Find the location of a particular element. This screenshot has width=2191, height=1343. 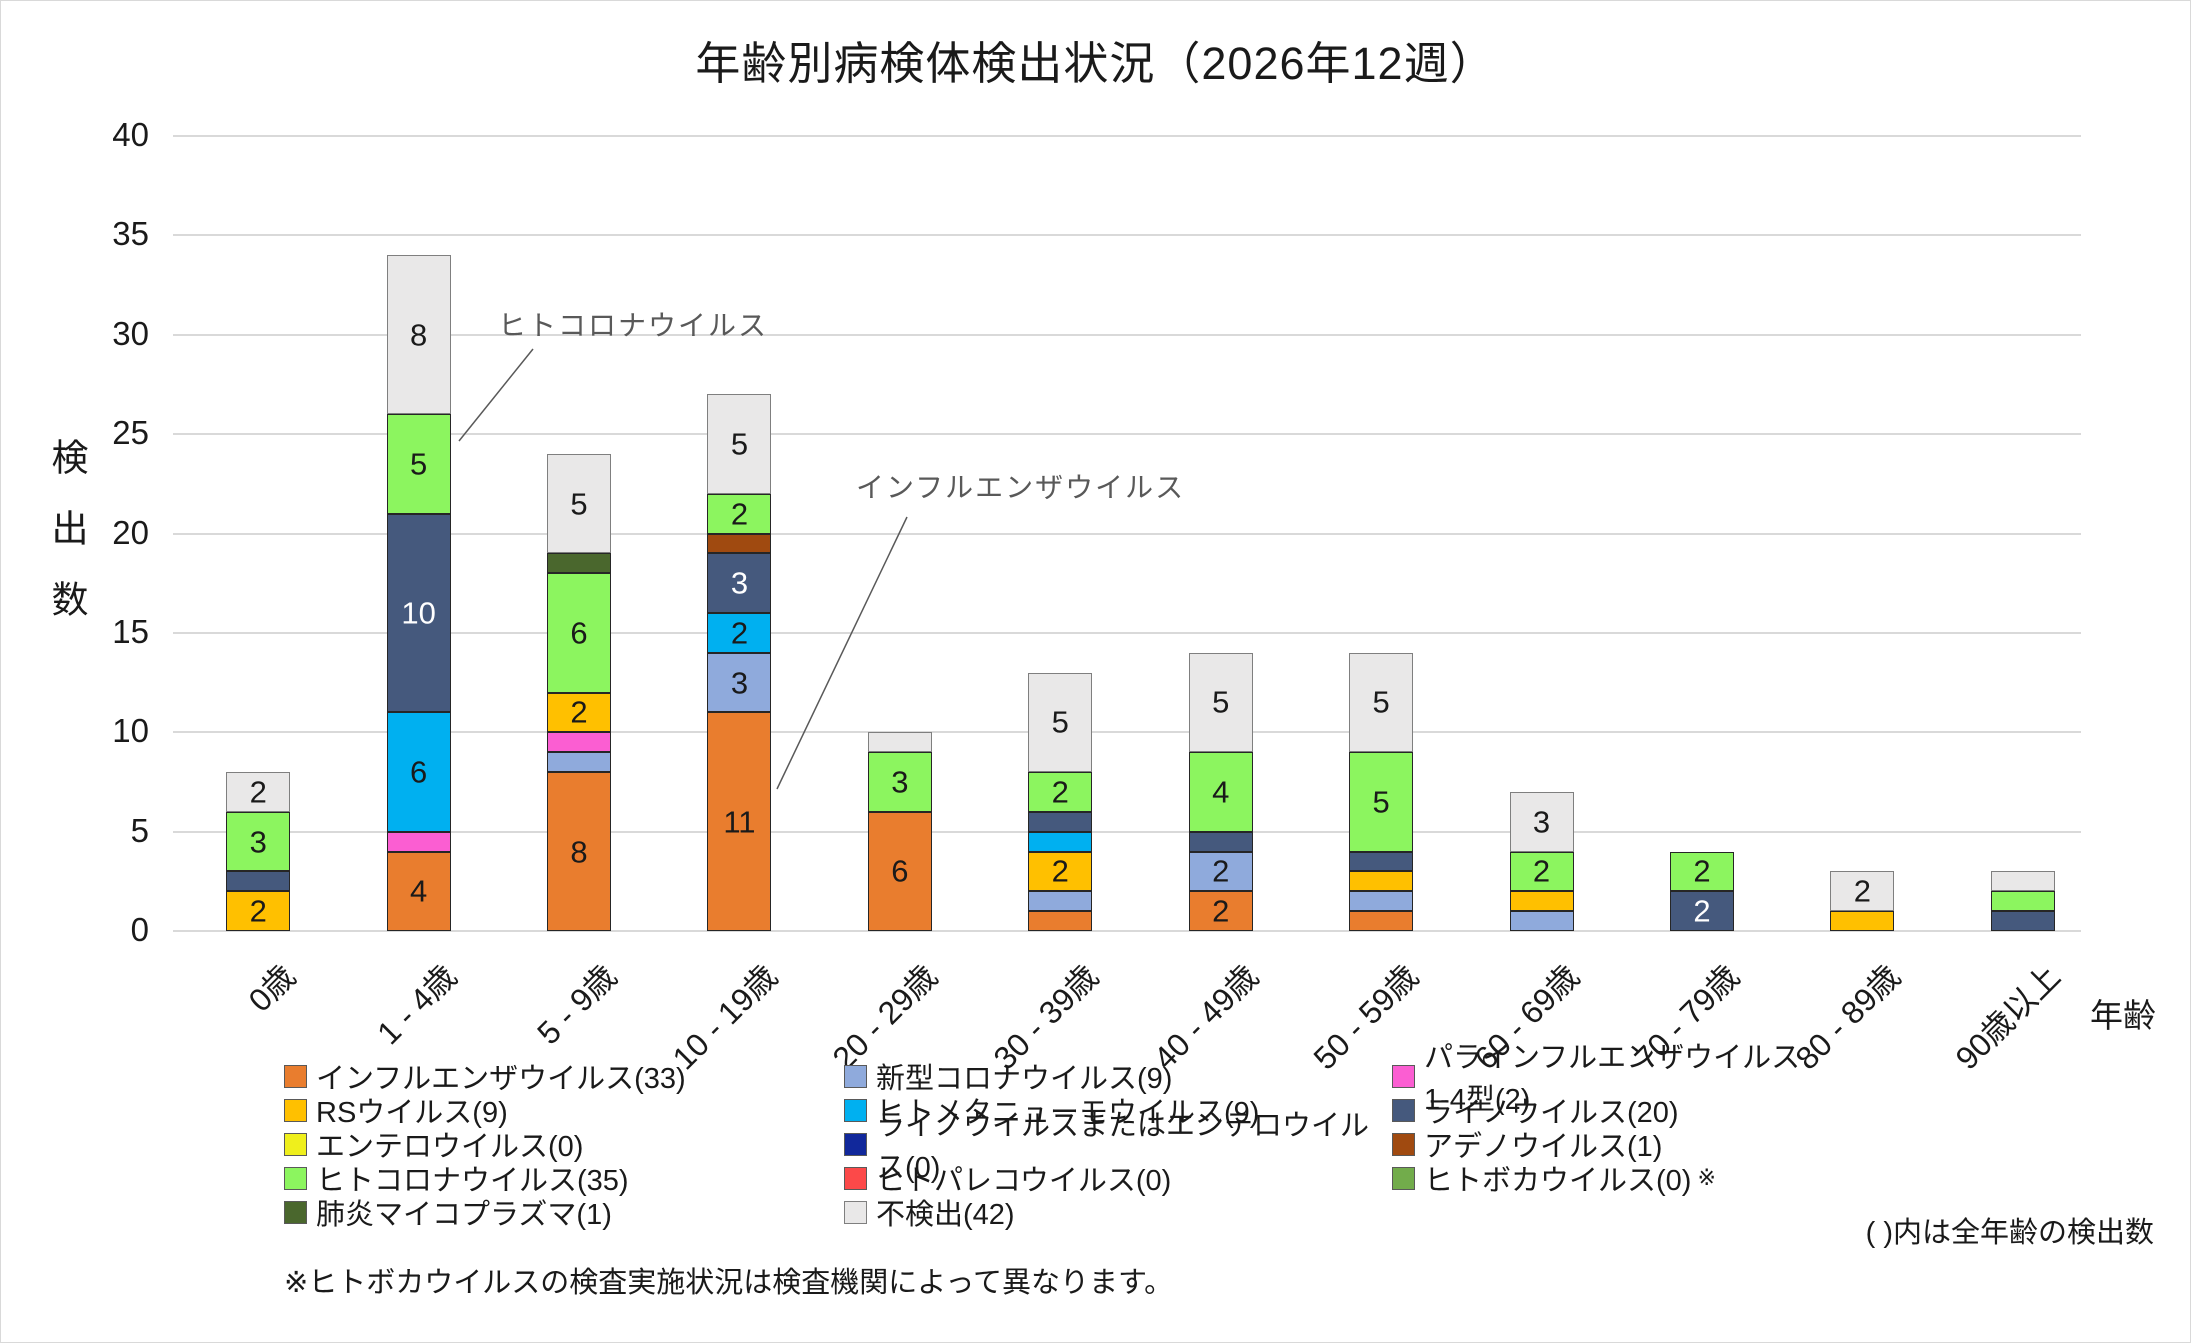

chart-title: 年齢別病検体検出状況（2026年12週） is located at coordinates (1095, 63).